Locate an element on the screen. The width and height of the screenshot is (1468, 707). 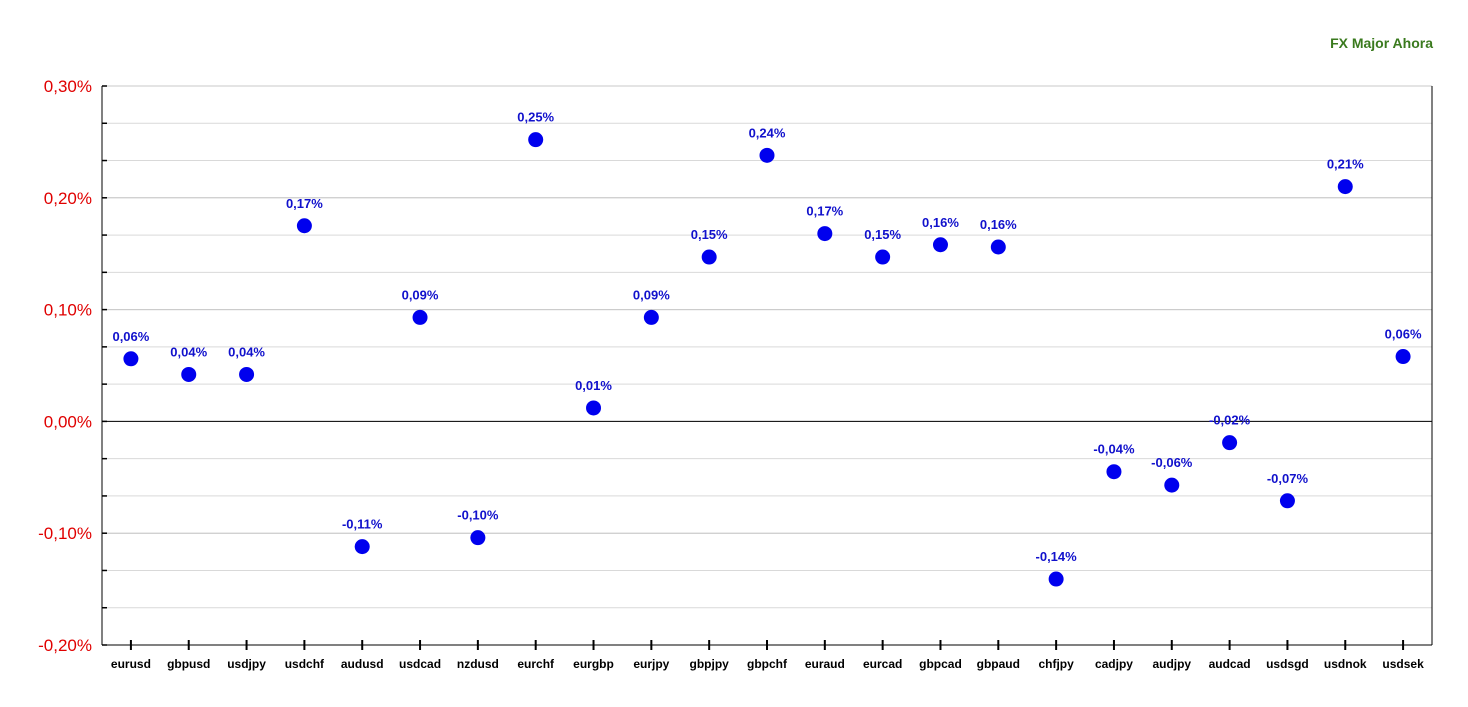
x-tick-label: usdchf is located at coordinates (305, 664).